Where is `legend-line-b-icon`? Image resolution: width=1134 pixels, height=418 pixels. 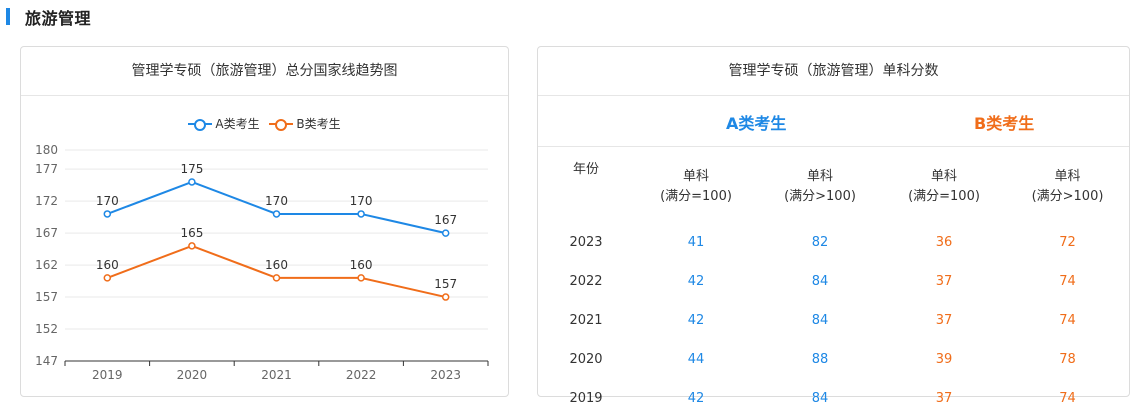
legend-line-b-icon is located at coordinates (281, 124).